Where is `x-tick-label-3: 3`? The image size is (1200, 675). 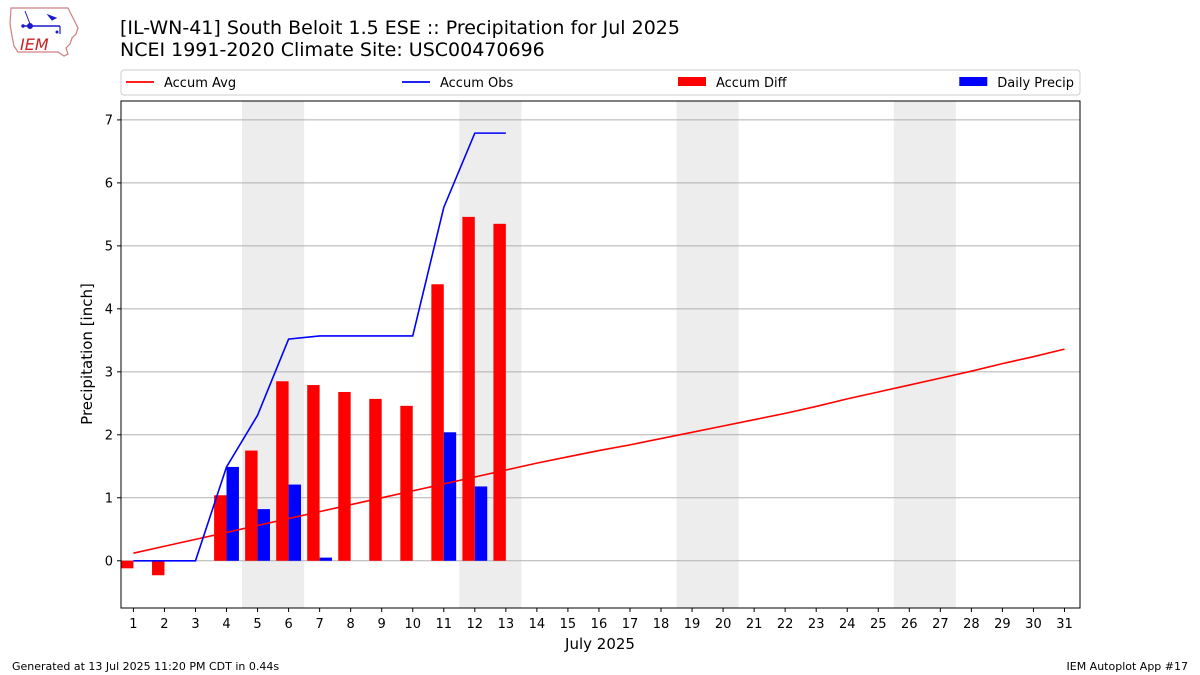
x-tick-label-3: 3 is located at coordinates (195, 624).